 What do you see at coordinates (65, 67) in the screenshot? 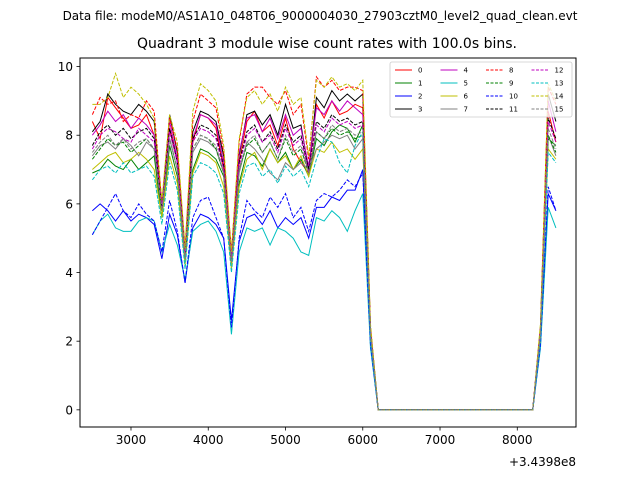
I see `y-tick-label: 10` at bounding box center [65, 67].